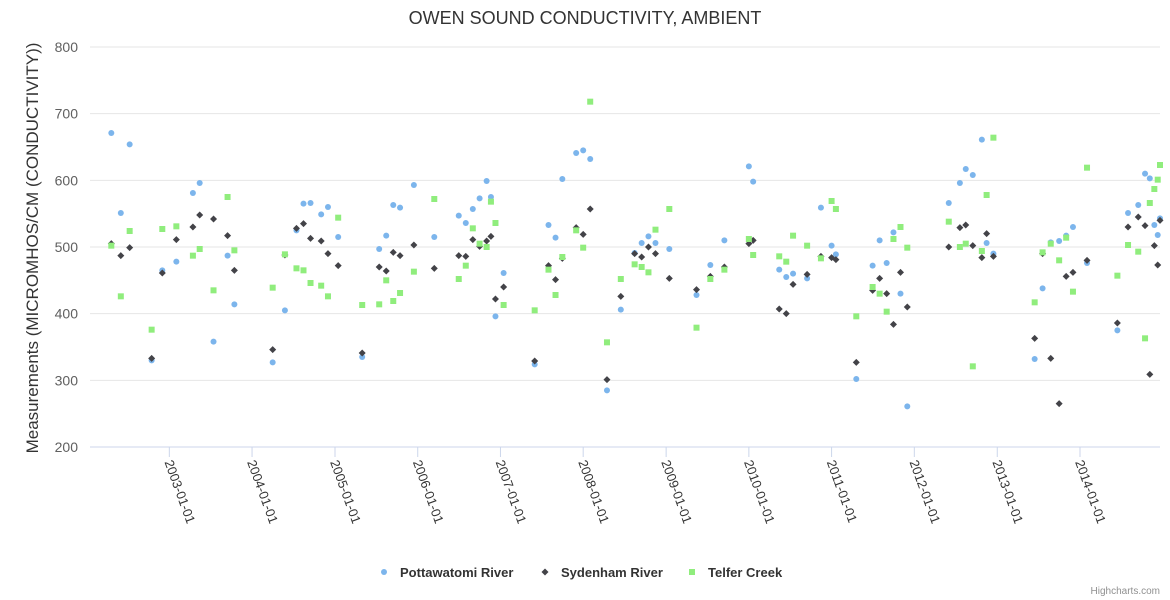 The image size is (1170, 600). Describe the element at coordinates (180, 492) in the screenshot. I see `x-tick-label: 2003-01-01` at that location.